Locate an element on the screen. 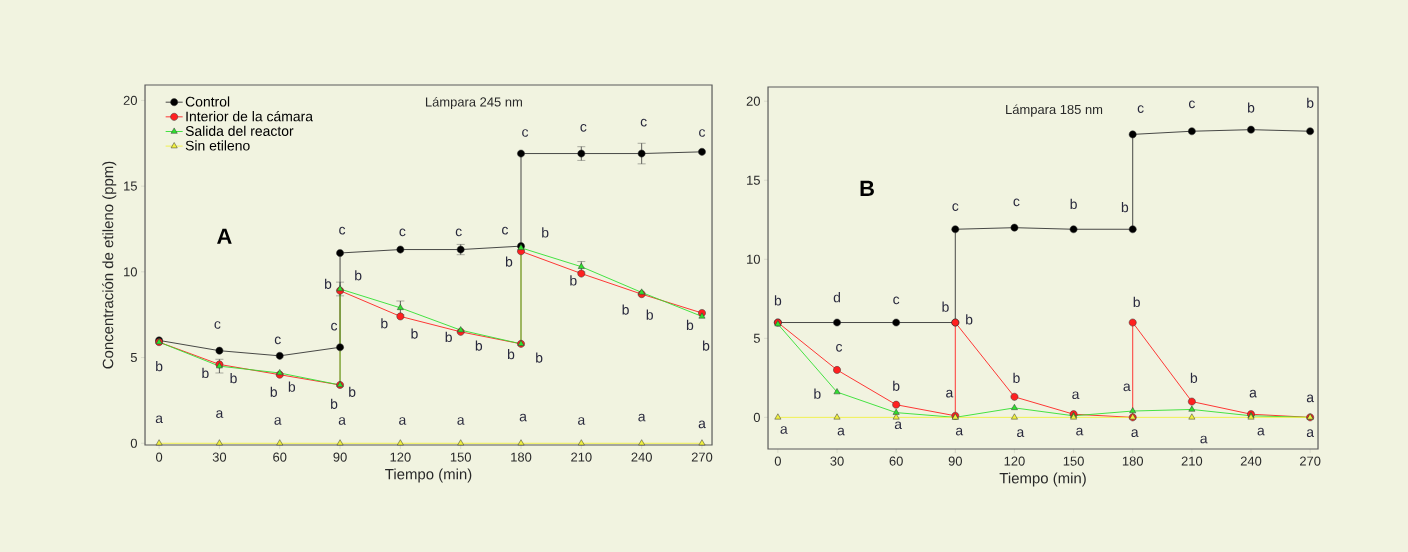  x-tick-label: 60 is located at coordinates (280, 457).